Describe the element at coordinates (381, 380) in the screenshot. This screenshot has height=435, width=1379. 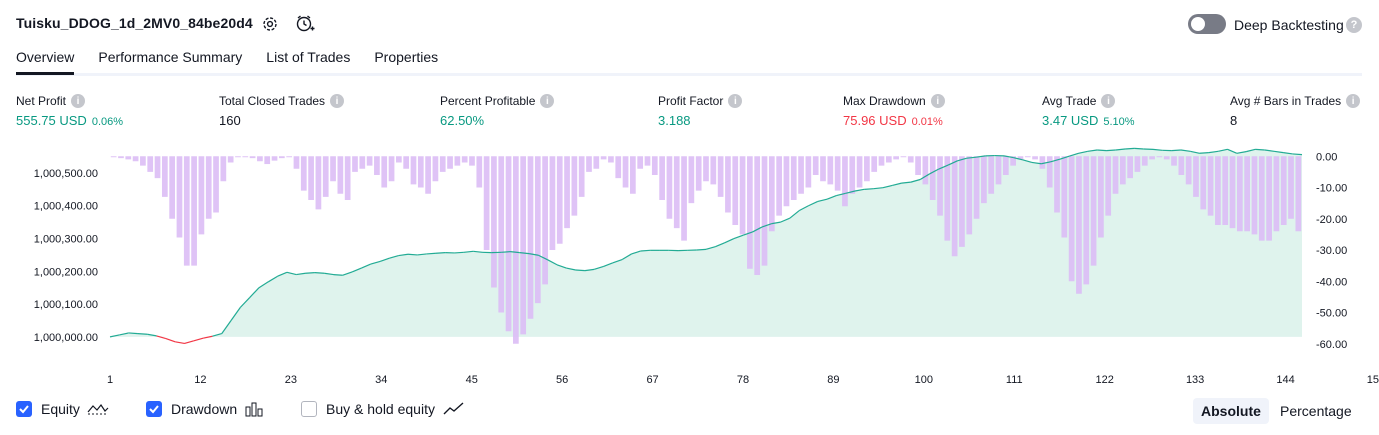
I see `x-tick-label: 34` at that location.